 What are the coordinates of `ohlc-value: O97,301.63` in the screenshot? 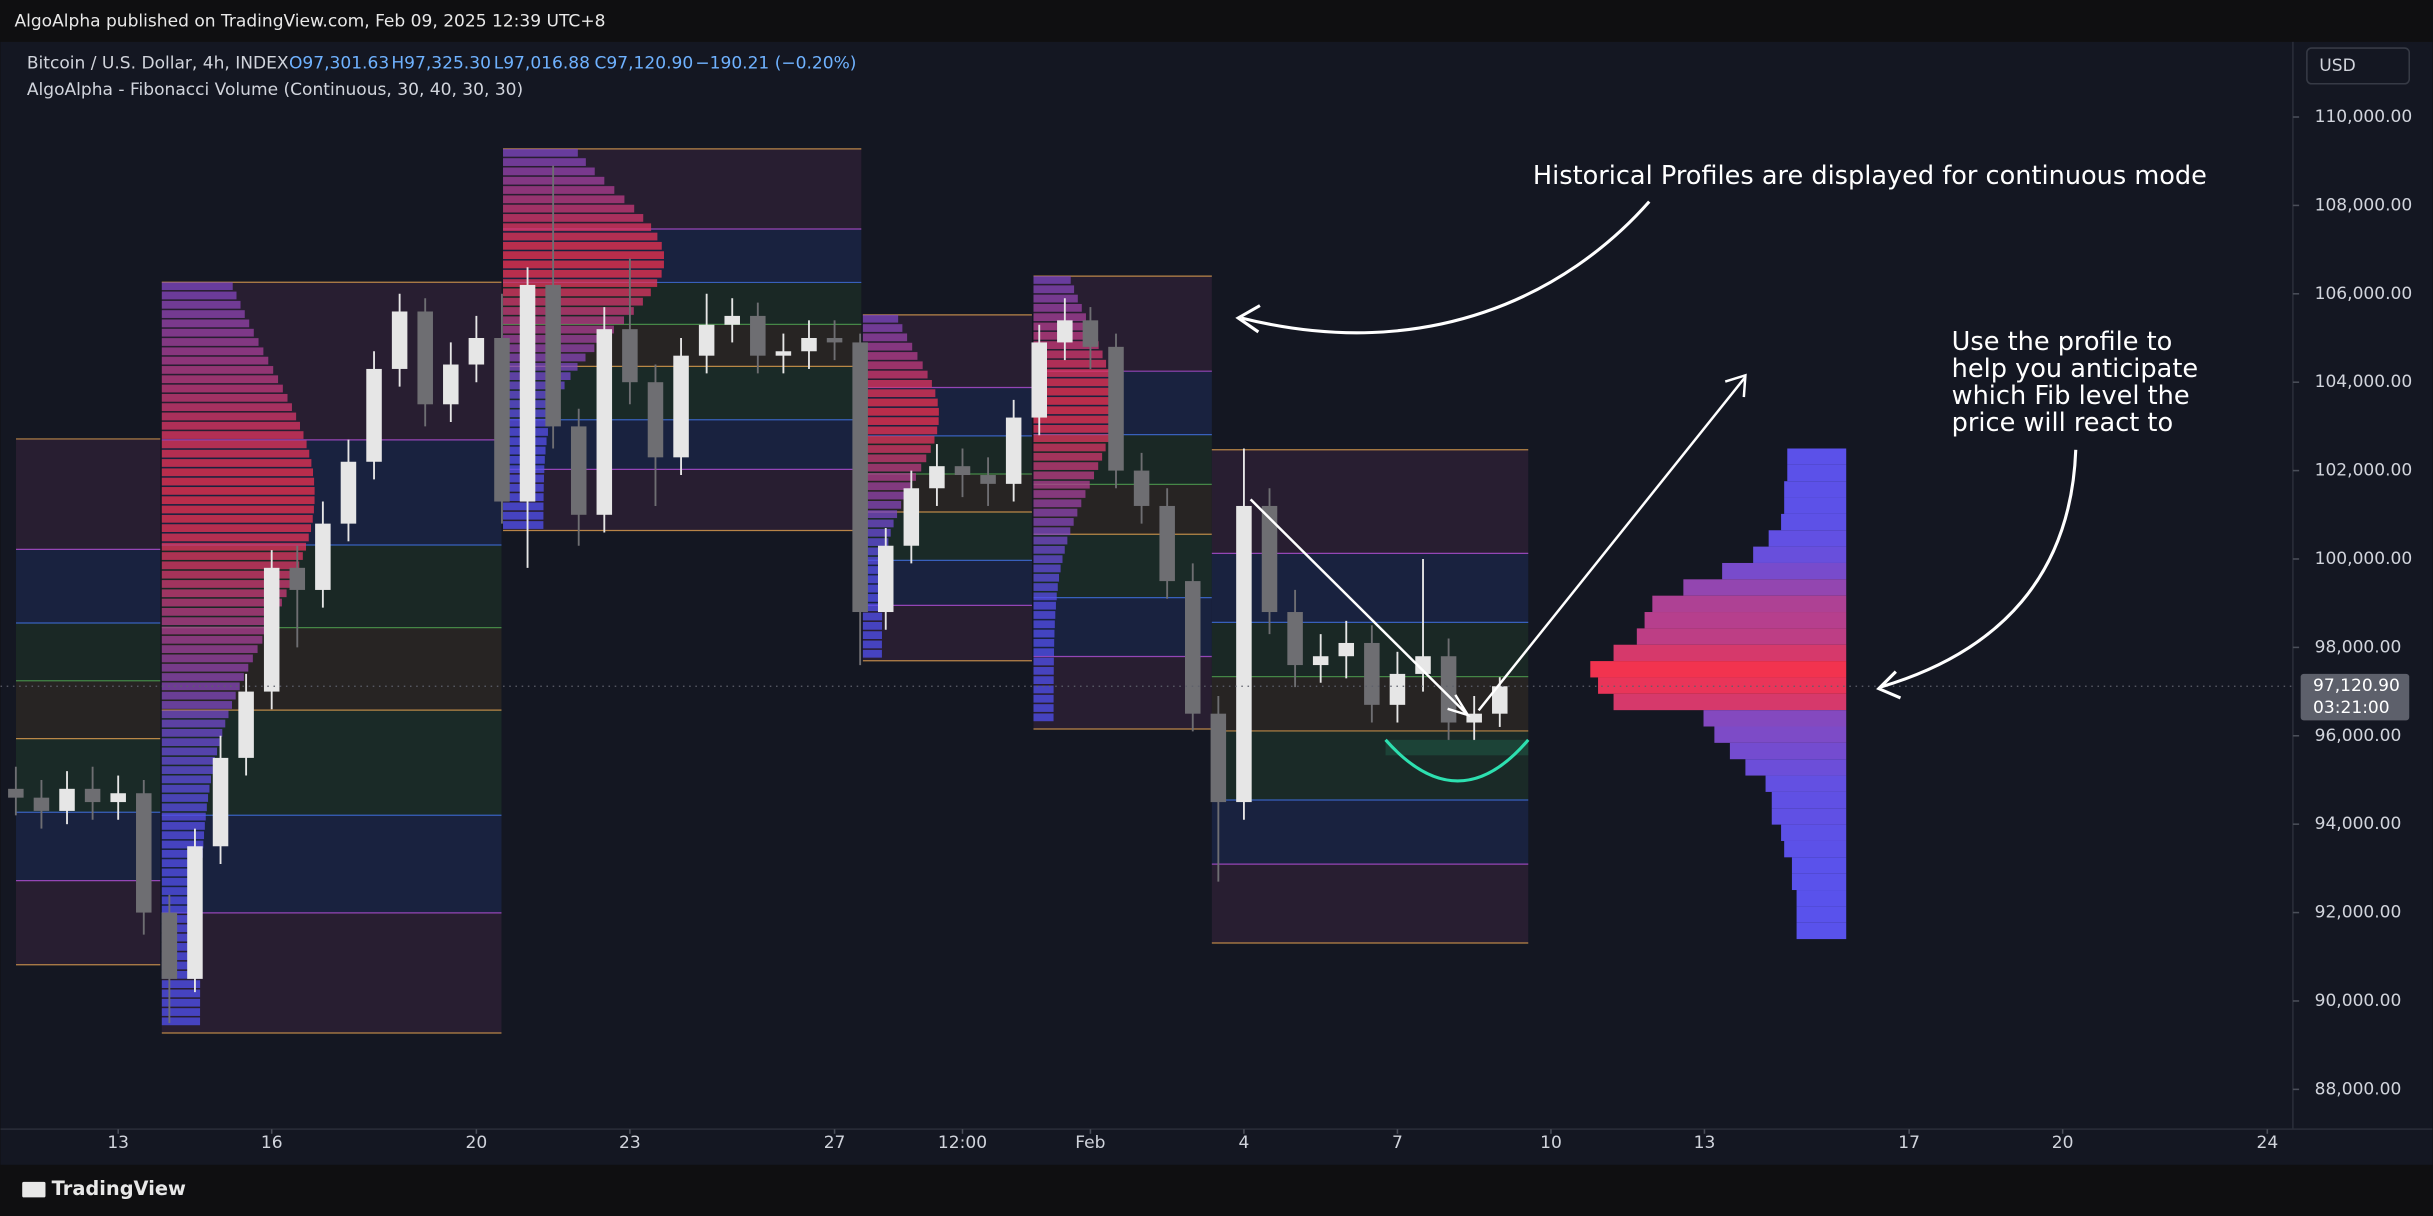 It's located at (339, 64).